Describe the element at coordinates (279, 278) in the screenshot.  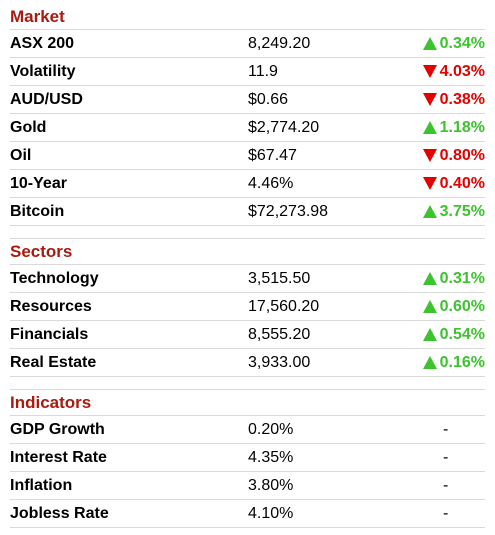
I see `row-value: 3,515.50` at that location.